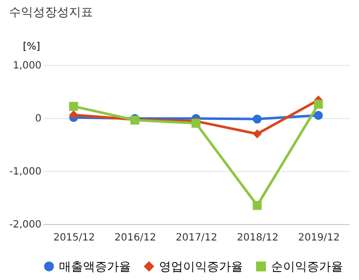  I want to click on x-tick-label: 2019/12, so click(319, 238).